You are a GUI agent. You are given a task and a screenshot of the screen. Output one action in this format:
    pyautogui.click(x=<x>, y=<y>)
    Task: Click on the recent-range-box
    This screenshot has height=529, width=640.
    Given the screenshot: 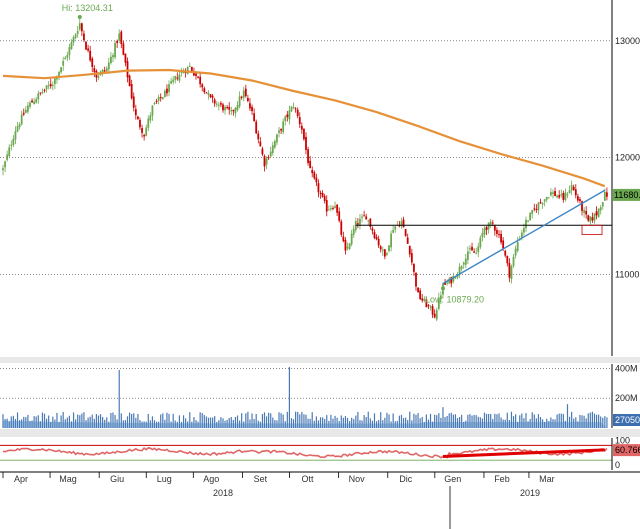 What is the action you would take?
    pyautogui.click(x=592, y=230)
    